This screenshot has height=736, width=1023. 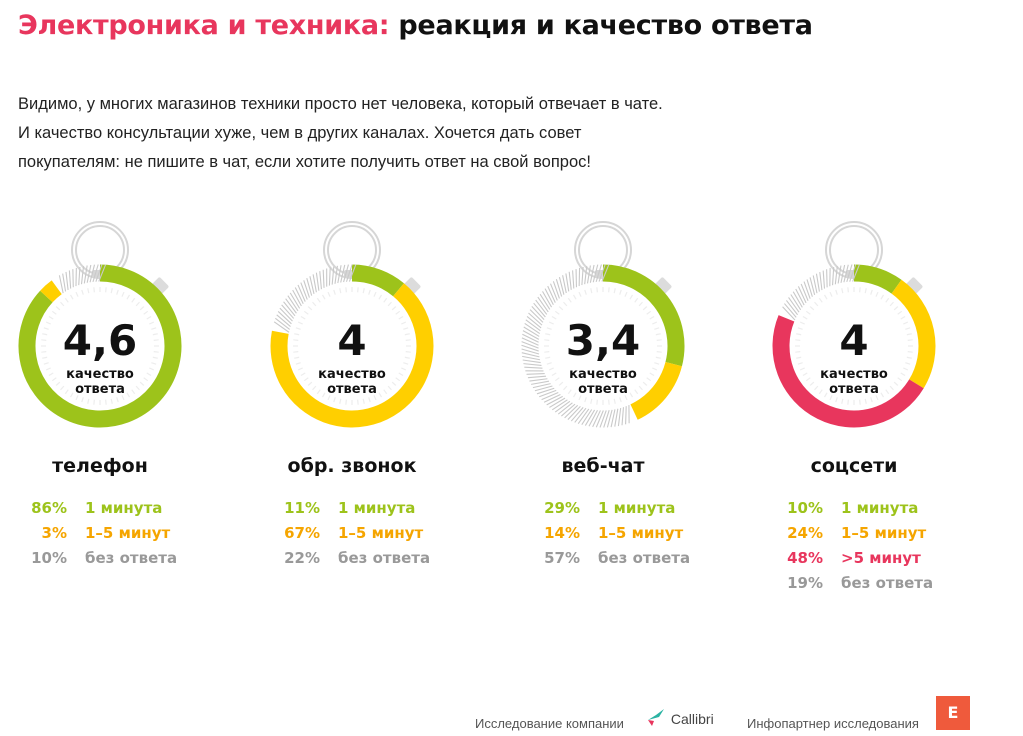 I want to click on donut-segment-green, so click(x=377, y=280).